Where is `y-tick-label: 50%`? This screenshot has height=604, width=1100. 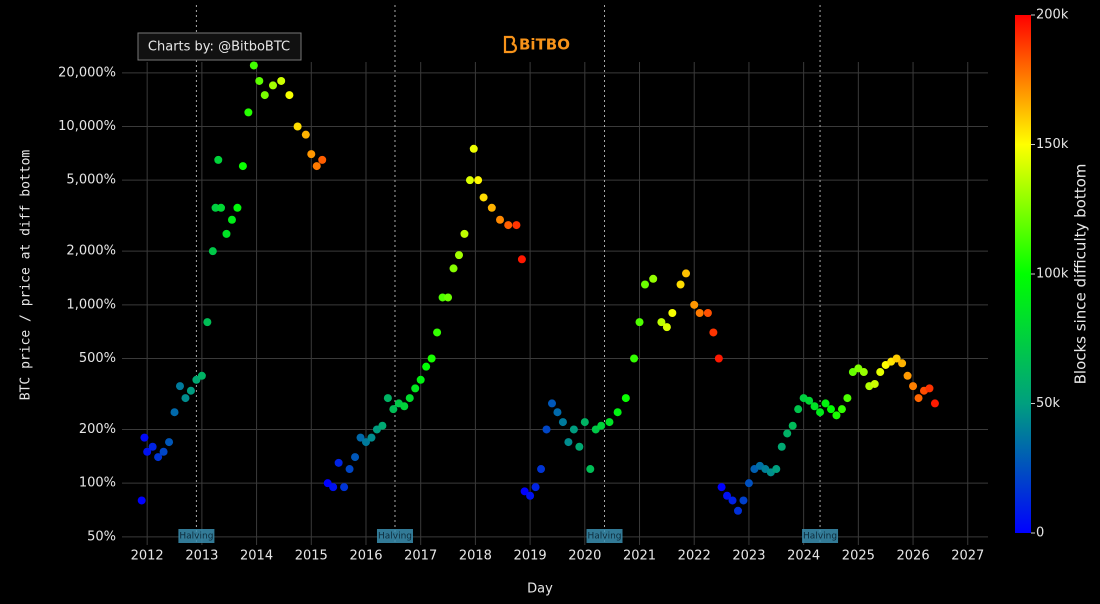 y-tick-label: 50% is located at coordinates (101, 536).